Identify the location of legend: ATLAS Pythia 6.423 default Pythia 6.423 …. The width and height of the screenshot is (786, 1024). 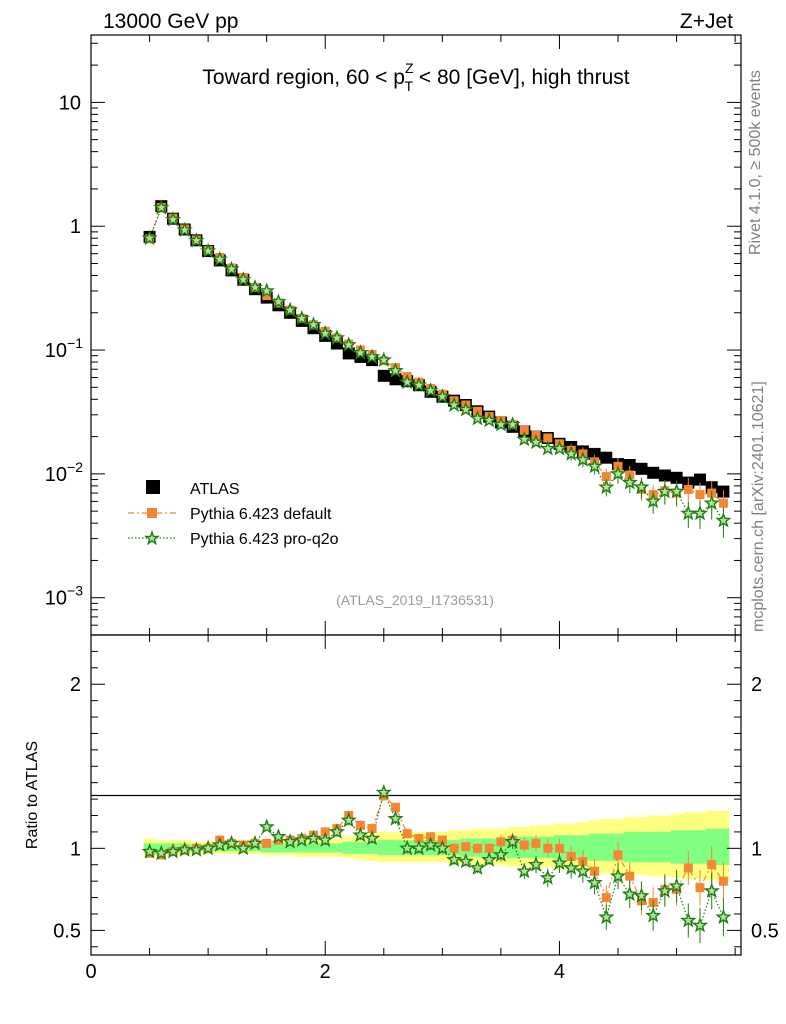
(233, 514).